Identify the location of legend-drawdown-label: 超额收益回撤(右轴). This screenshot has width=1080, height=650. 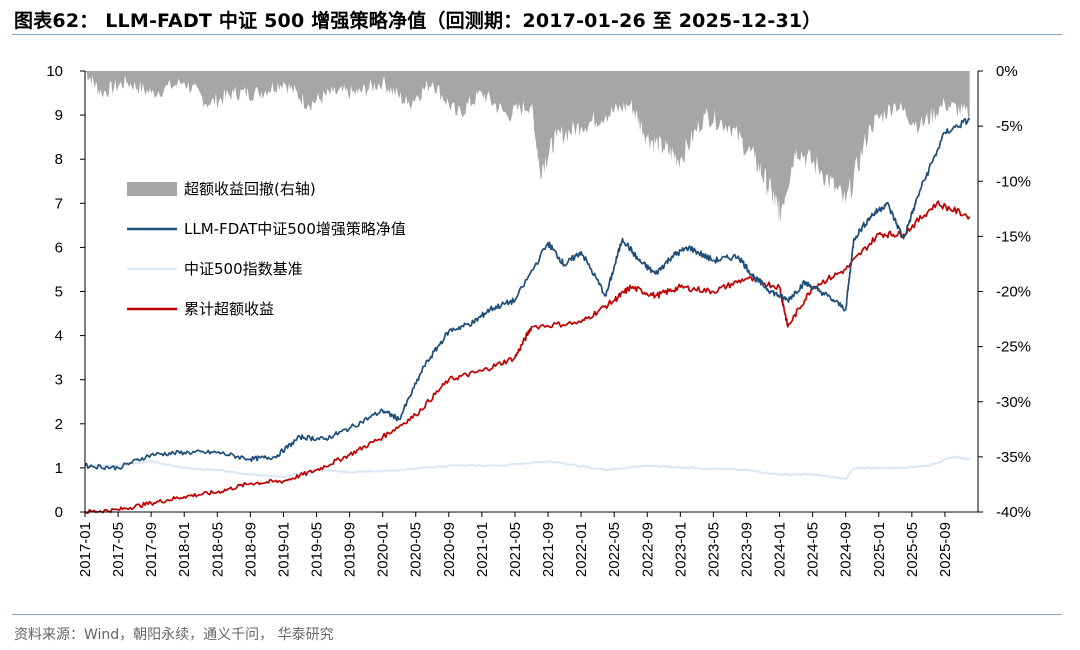
(250, 189).